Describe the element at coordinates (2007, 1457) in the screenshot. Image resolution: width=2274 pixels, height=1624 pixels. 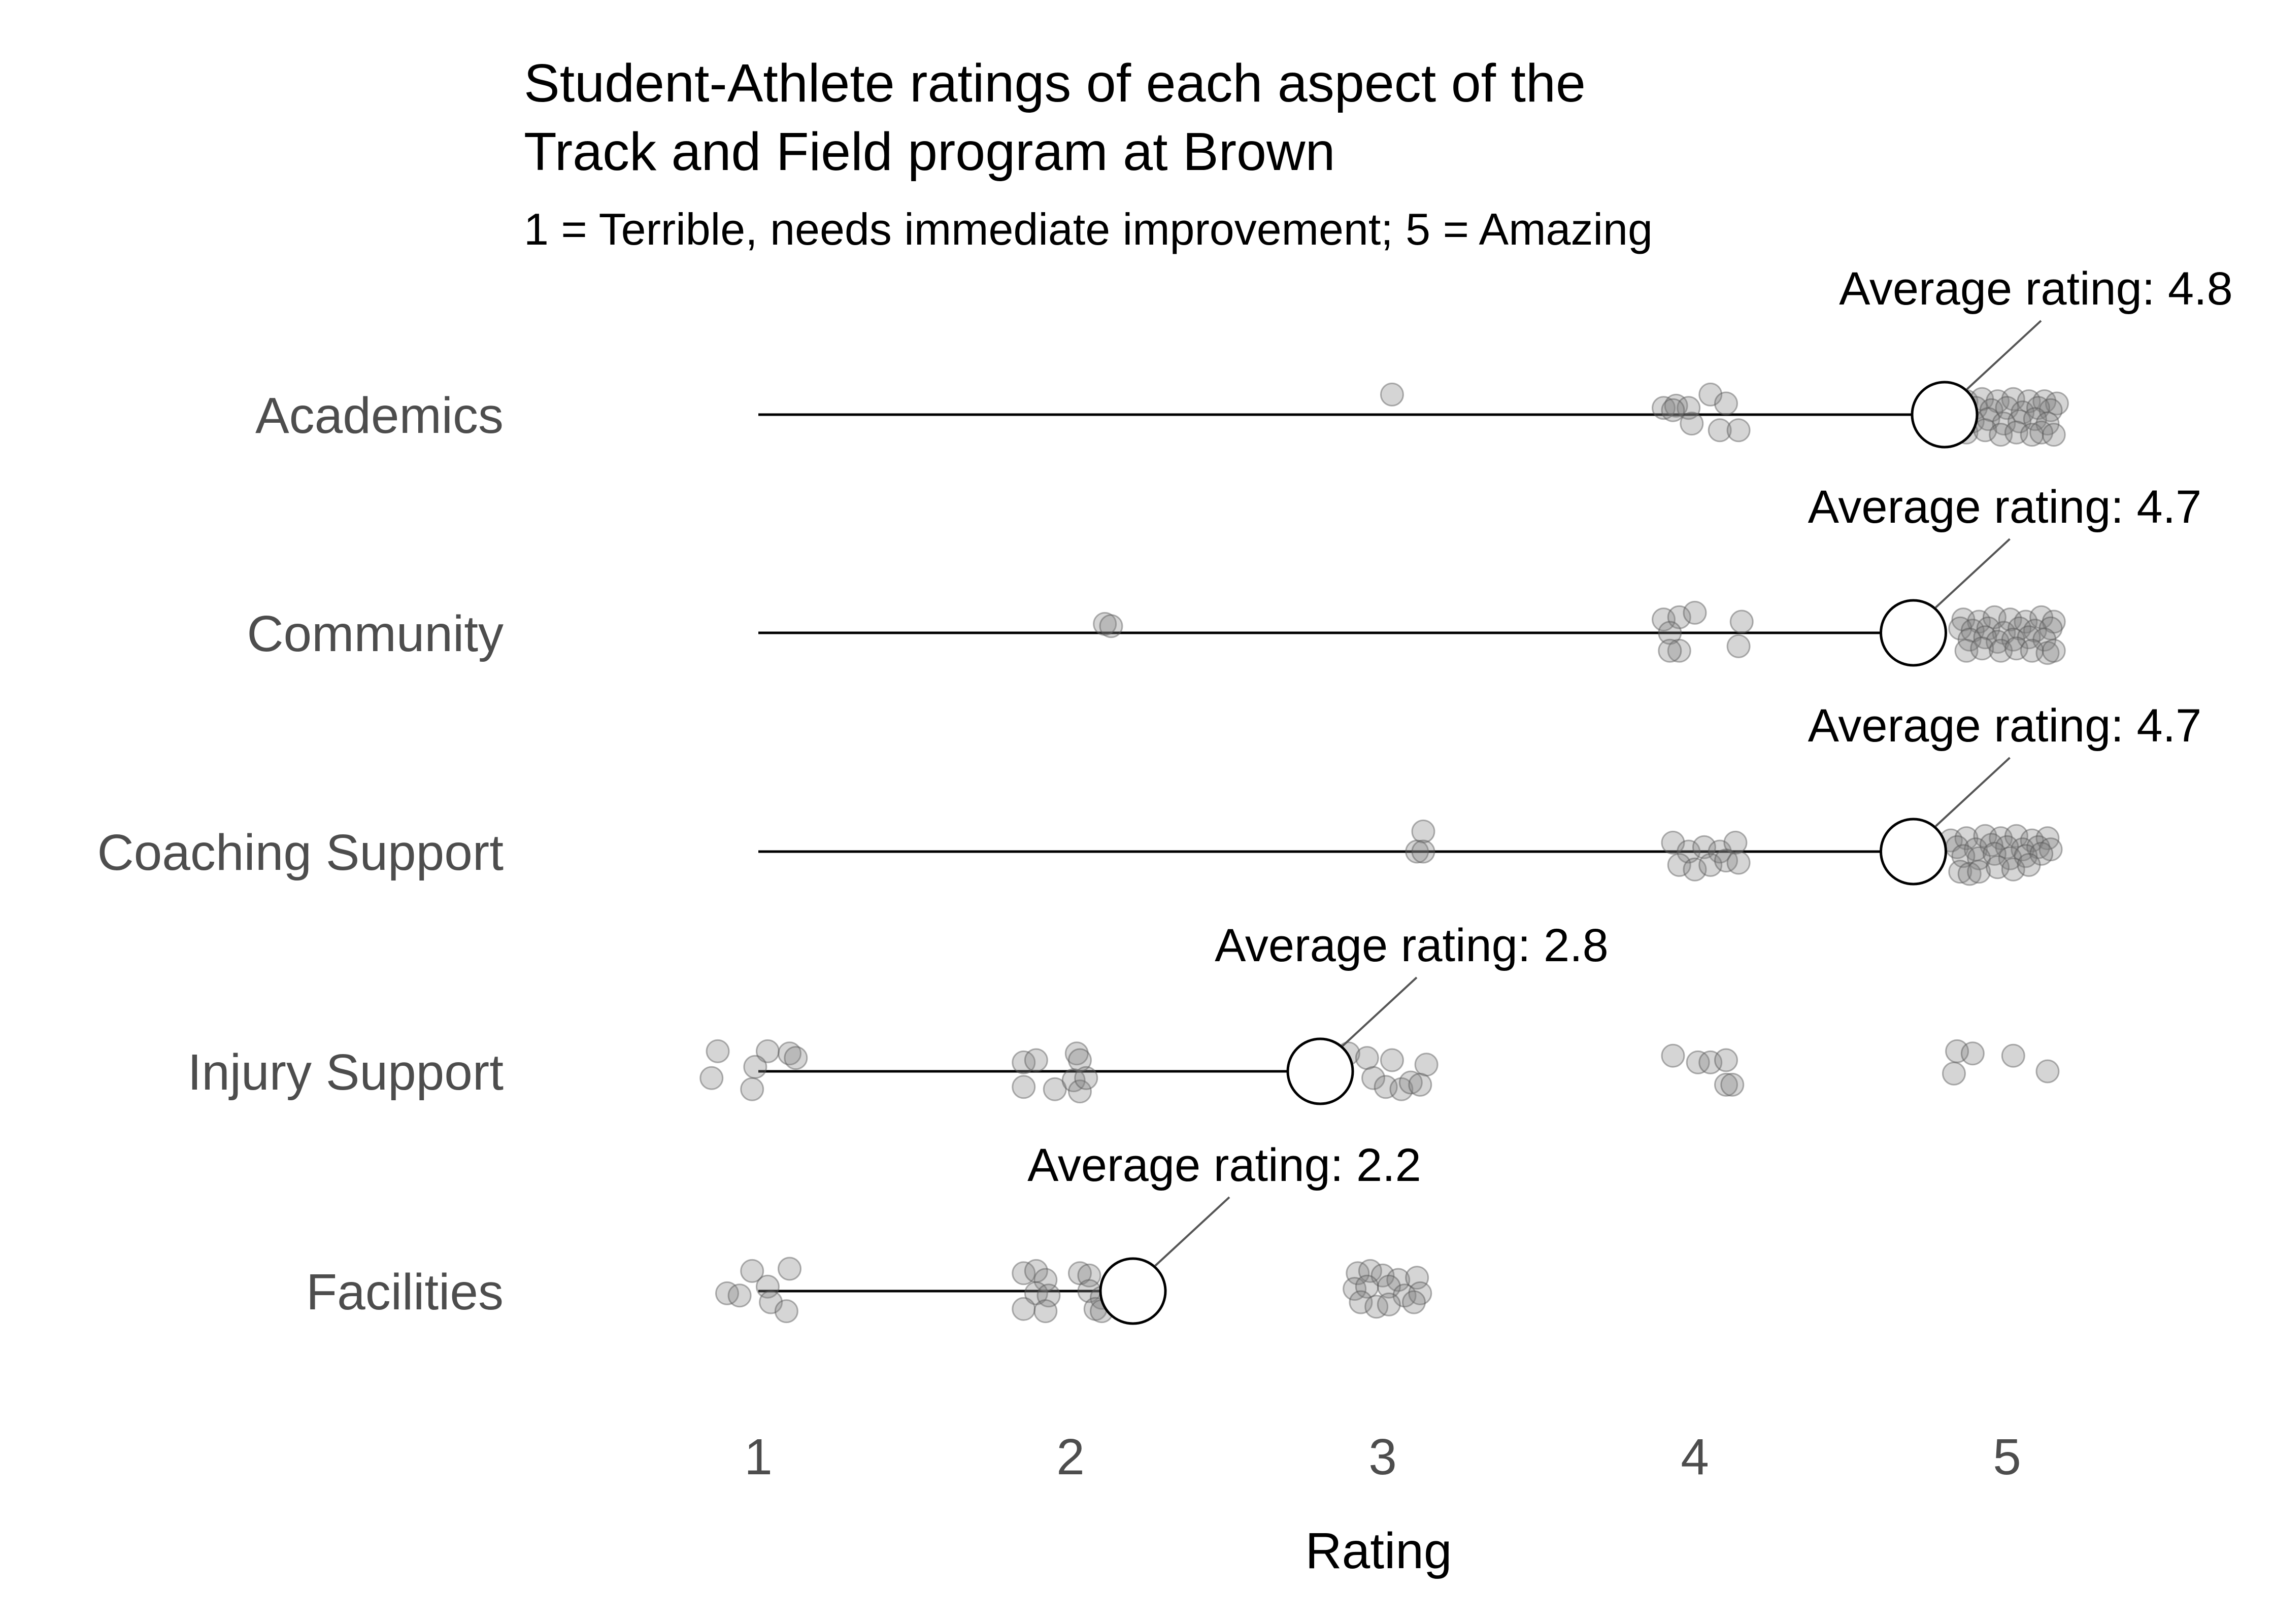
I see `x-tick-label: 5` at that location.